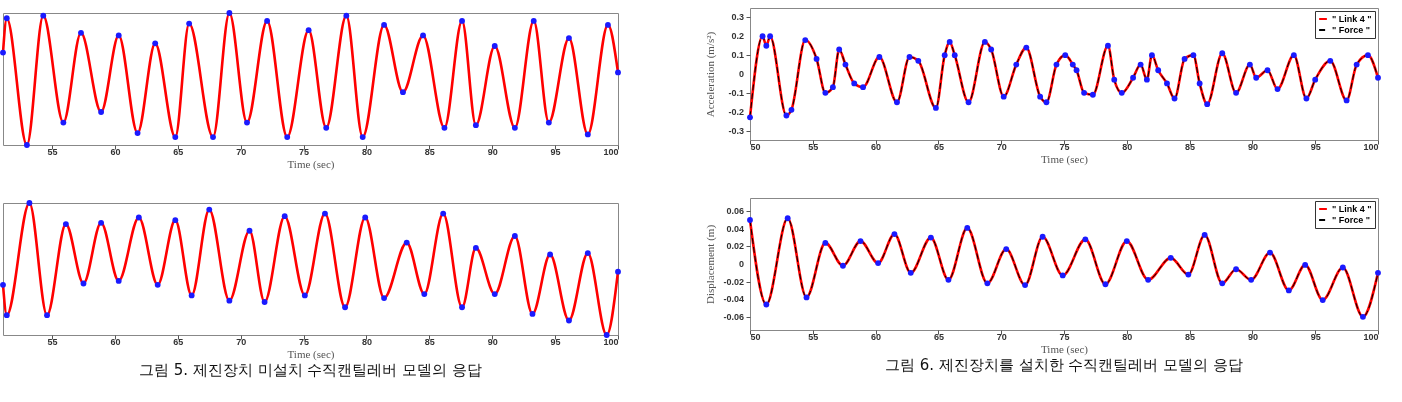 The height and width of the screenshot is (402, 1402). I want to click on x-tick-label: 70, so click(1001, 146).